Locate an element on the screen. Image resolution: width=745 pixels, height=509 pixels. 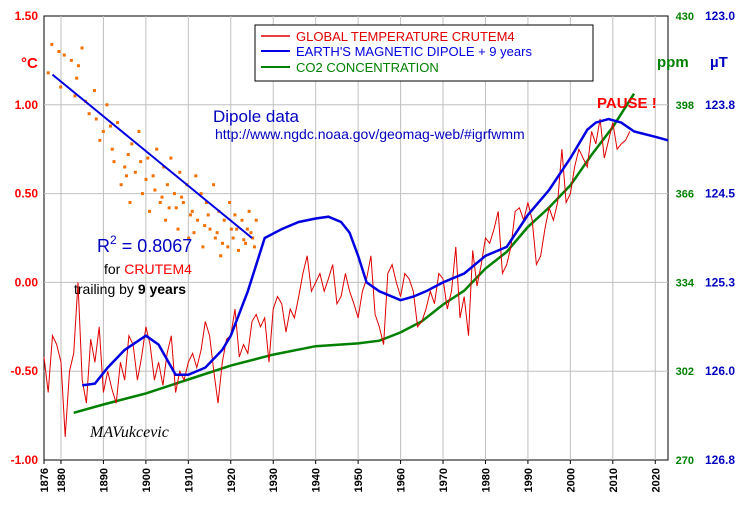
ppm-axis-tick-label: 366 is located at coordinates (685, 195).